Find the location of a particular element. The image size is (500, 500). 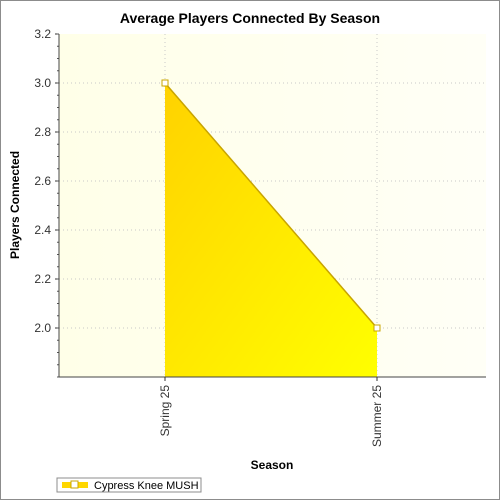

y-tick-label: 2.0 is located at coordinates (42, 328).